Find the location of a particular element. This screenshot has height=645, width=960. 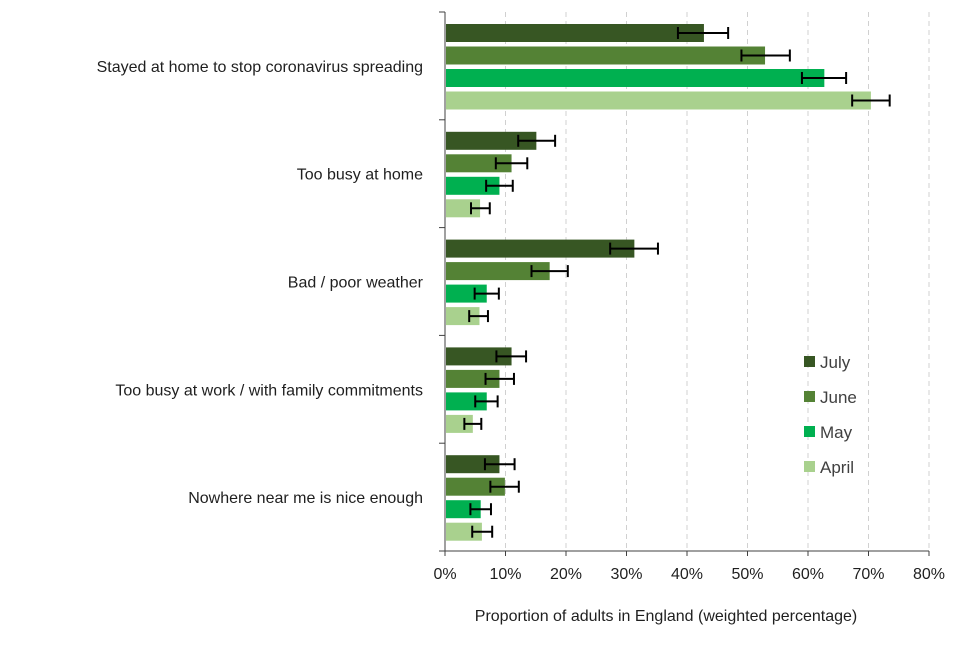

legend: July June May April is located at coordinates (830, 415).